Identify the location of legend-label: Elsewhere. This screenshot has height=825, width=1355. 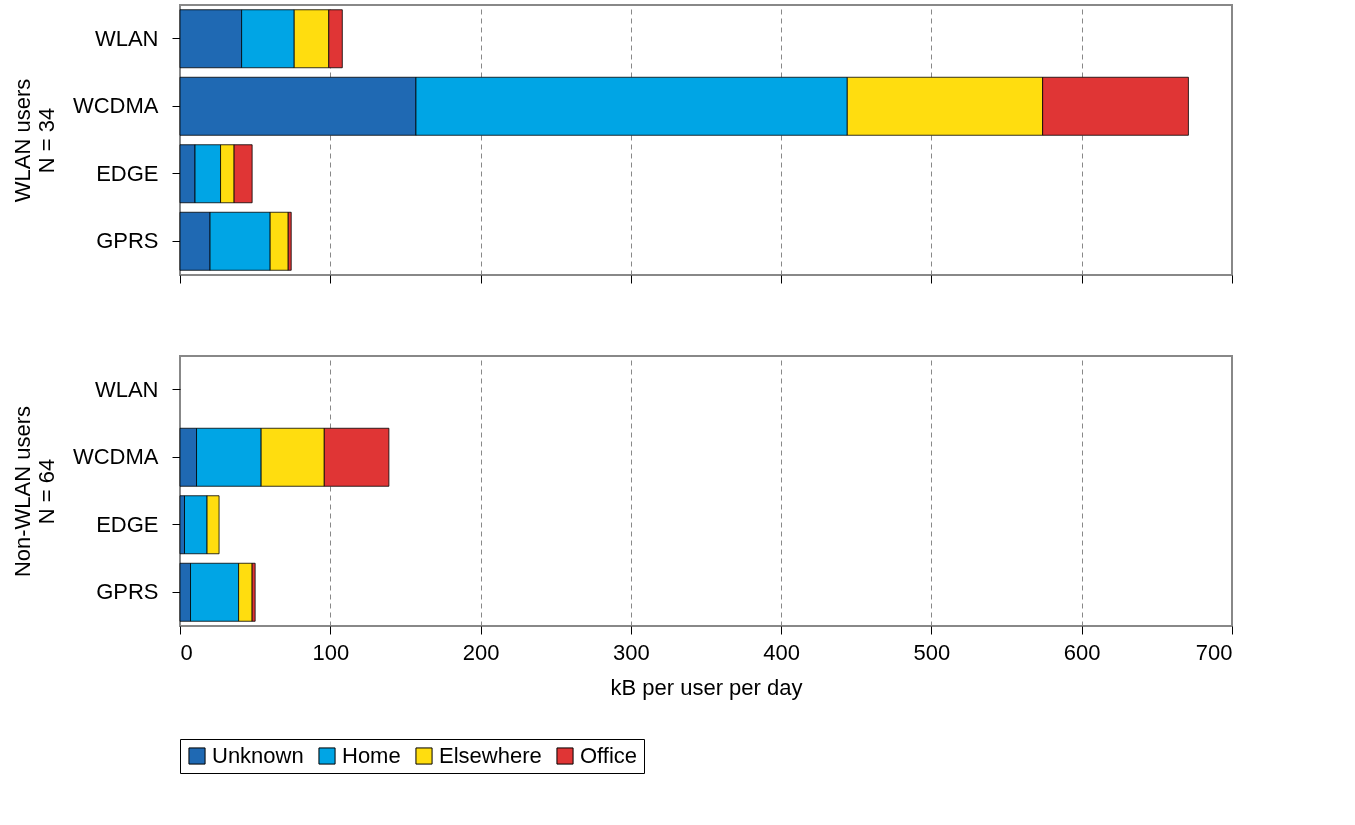
(490, 755).